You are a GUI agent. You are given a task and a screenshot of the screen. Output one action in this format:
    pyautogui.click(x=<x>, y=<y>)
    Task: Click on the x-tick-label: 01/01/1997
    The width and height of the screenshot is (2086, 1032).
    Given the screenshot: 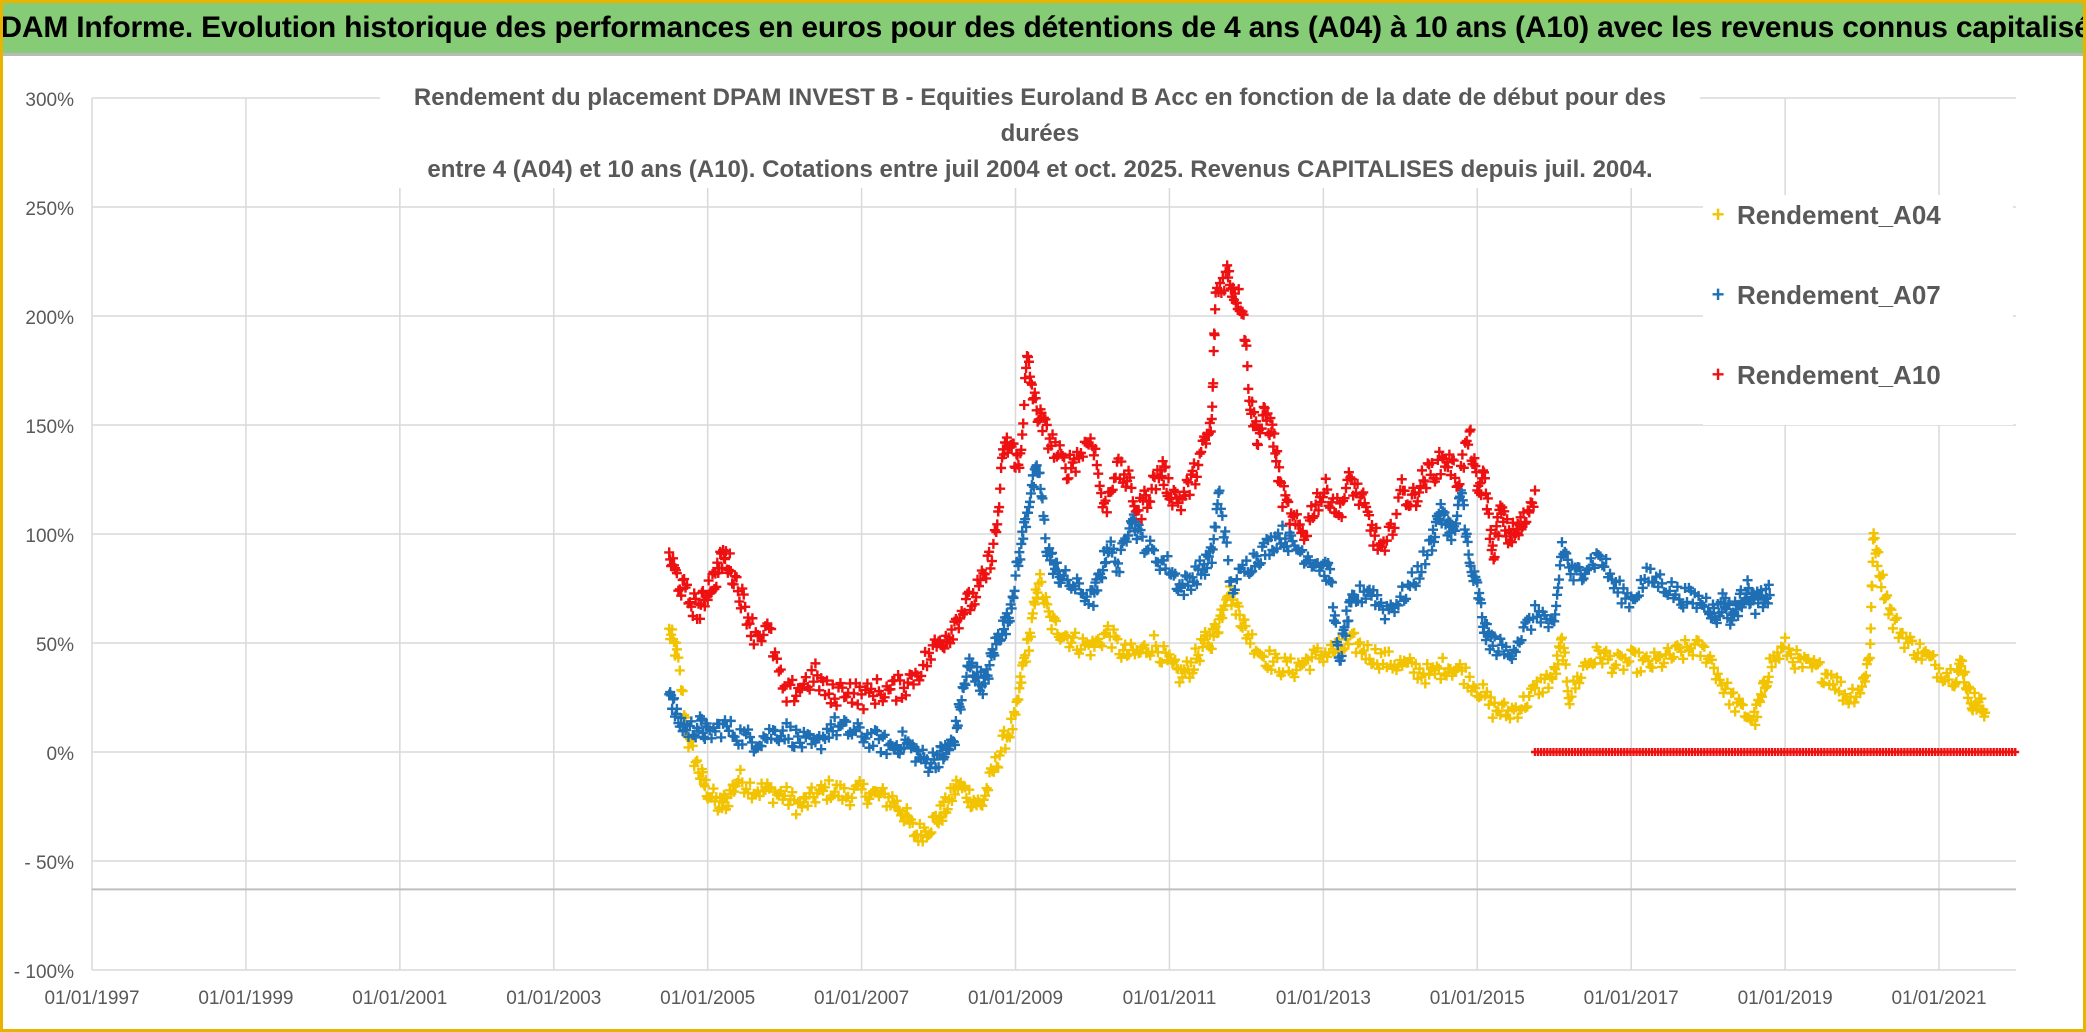 What is the action you would take?
    pyautogui.click(x=91, y=998)
    